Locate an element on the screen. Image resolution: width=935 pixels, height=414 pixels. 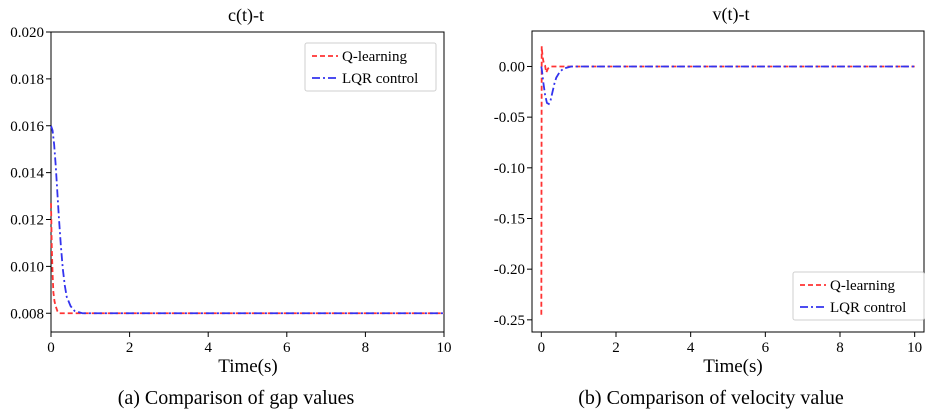
caption-a: (a) Comparison of gap values is located at coordinates (236, 398).